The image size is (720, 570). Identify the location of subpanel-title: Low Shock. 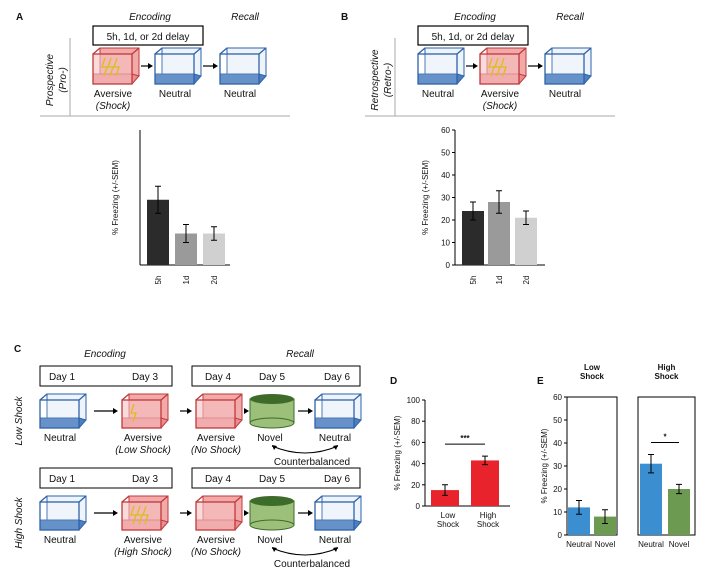
(592, 372).